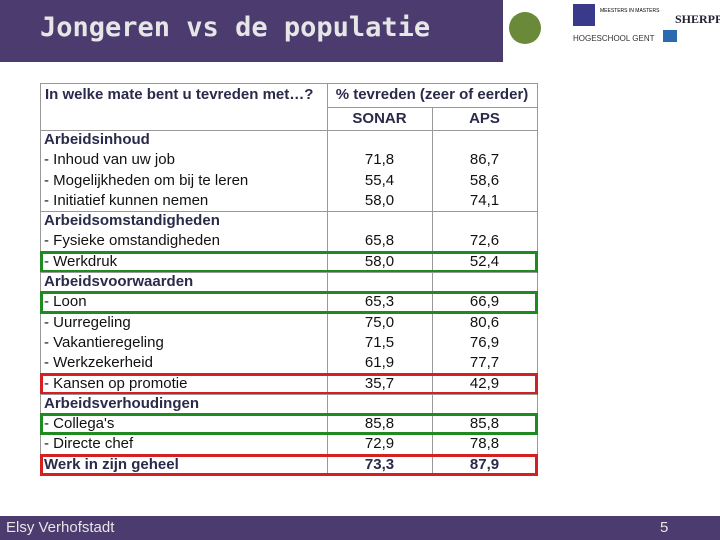 This screenshot has height=540, width=720. What do you see at coordinates (97, 139) in the screenshot?
I see `section-label: Arbeidsinhoud` at bounding box center [97, 139].